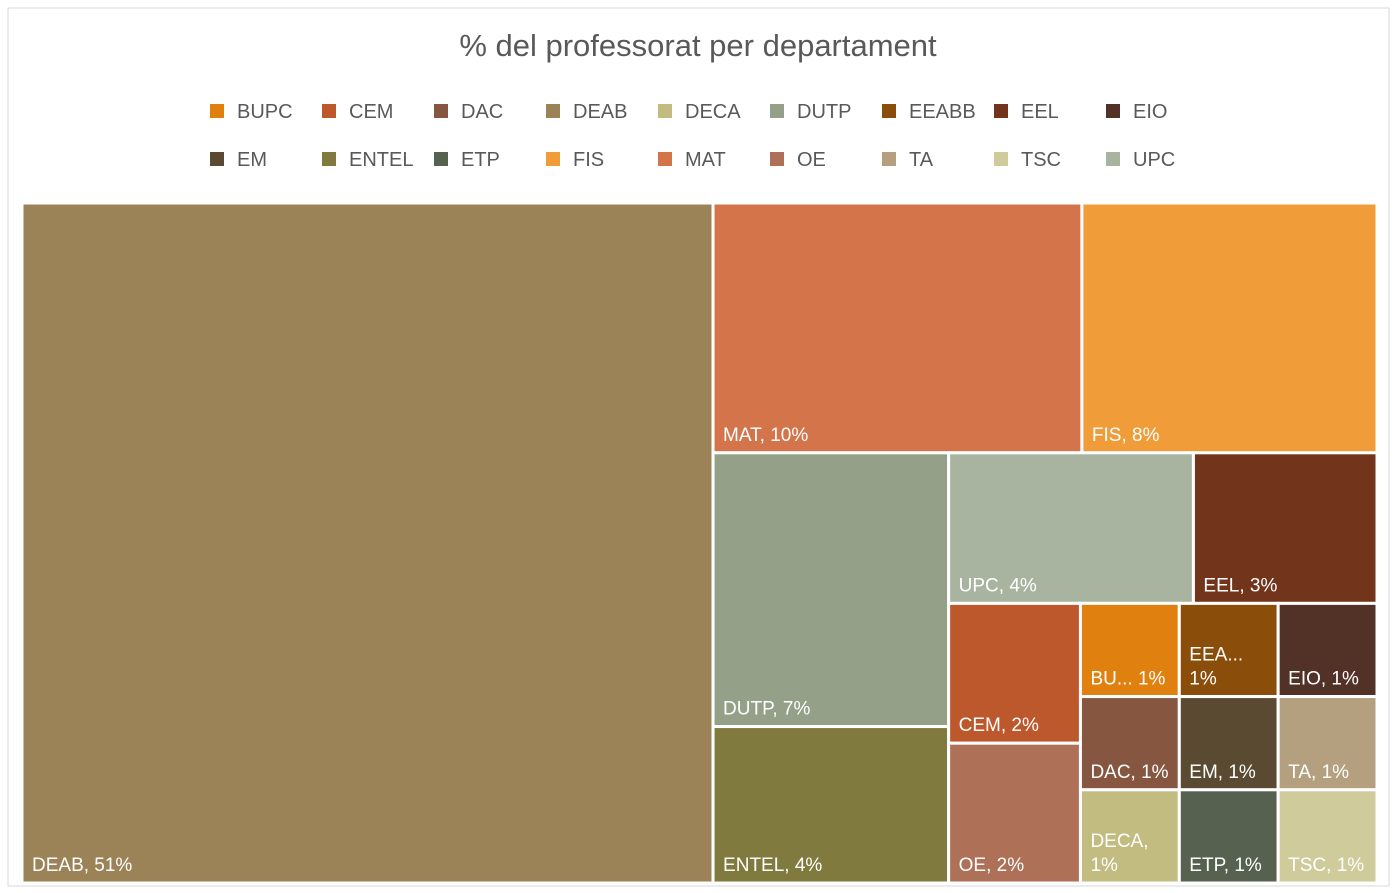 Image resolution: width=1397 pixels, height=893 pixels. I want to click on legend-label: CEM, so click(371, 112).